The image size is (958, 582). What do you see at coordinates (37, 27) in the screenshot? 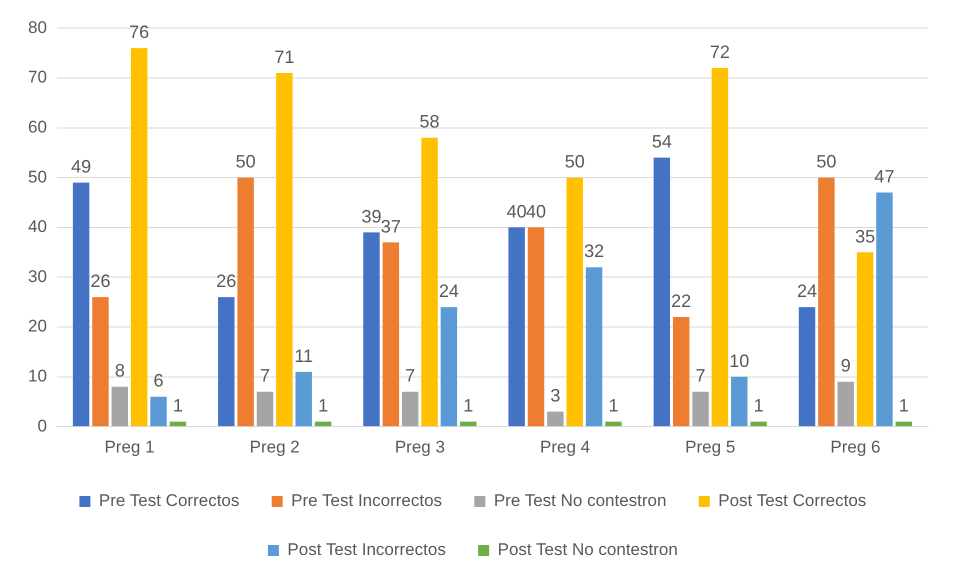
I see `y-tick-label: 80` at bounding box center [37, 27].